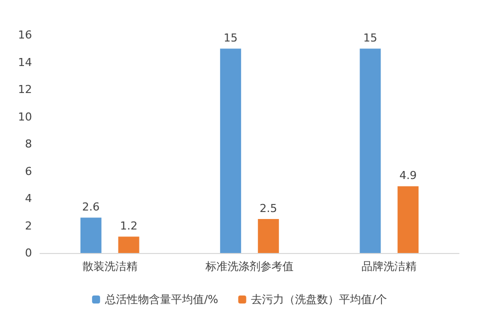 Image resolution: width=479 pixels, height=320 pixels. I want to click on y-tick-label: 2, so click(28, 225).